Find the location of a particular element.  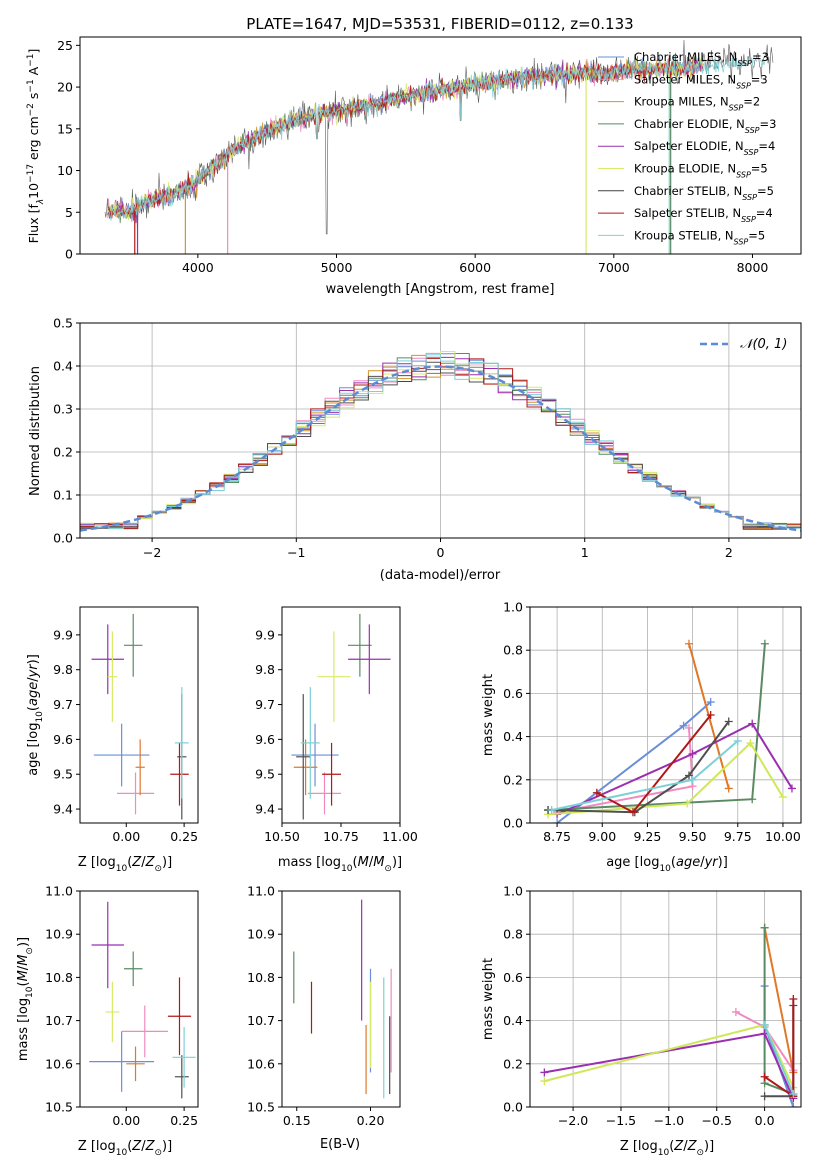

p6-xtick-label: 0.25 is located at coordinates (184, 1120).